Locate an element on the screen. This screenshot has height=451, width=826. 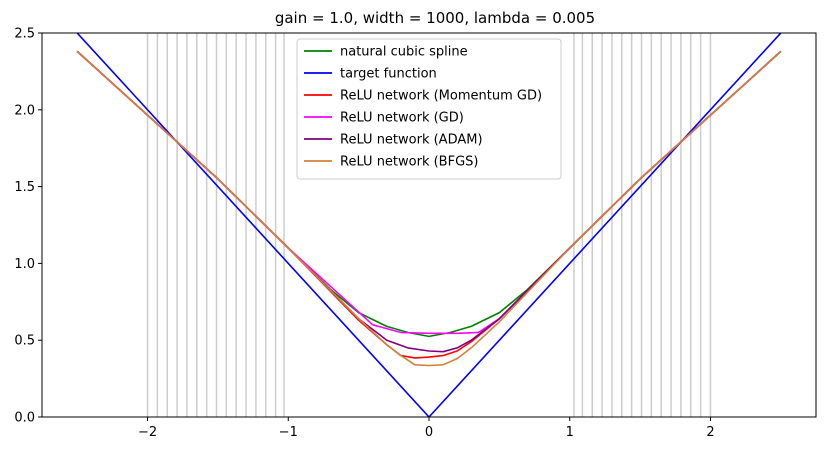
y-tick-label: 0.0 is located at coordinates (24, 418).